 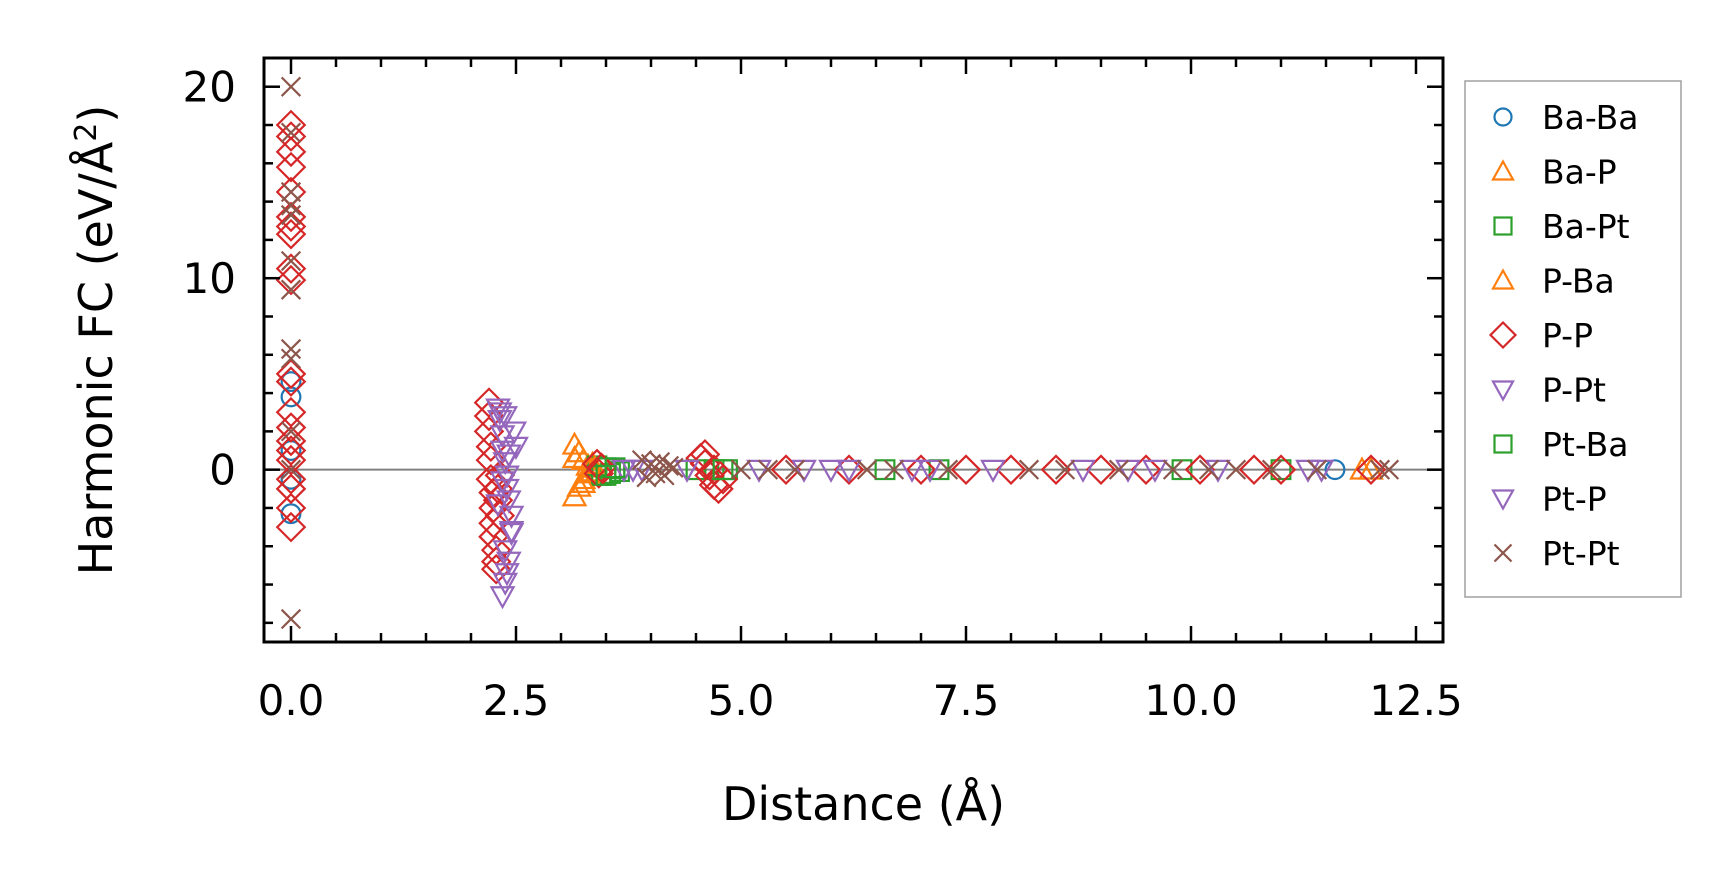 I want to click on legend-label: Ba-Ba, so click(x=1590, y=117).